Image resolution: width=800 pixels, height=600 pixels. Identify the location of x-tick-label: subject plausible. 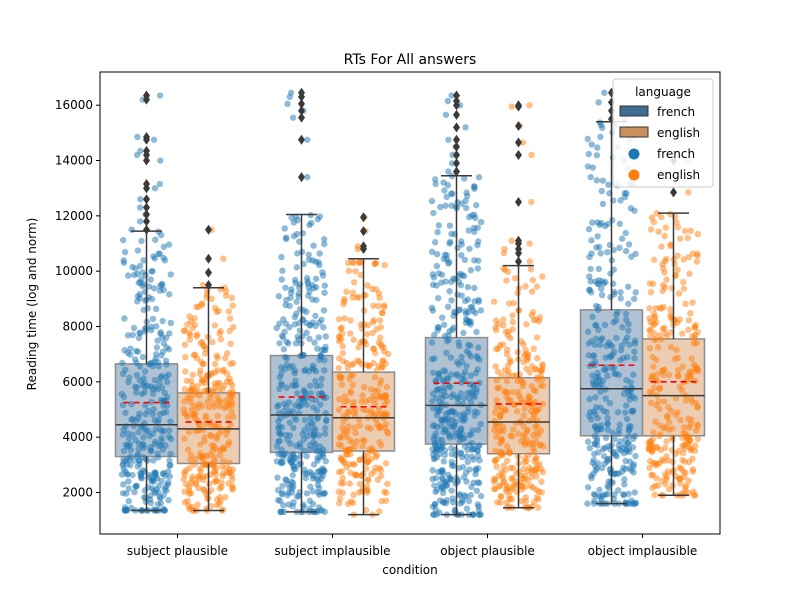
(177, 551).